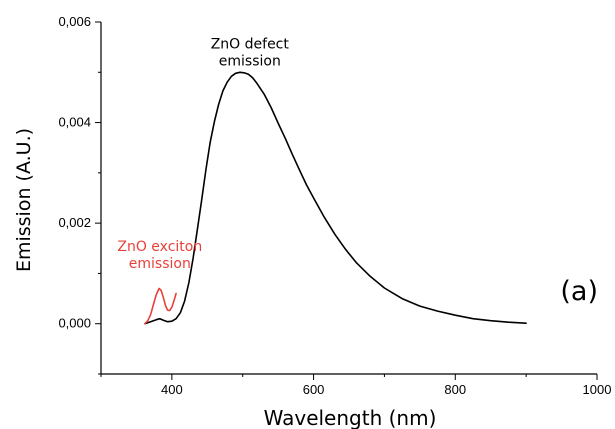 The height and width of the screenshot is (429, 615). I want to click on x-tick-label: 1000, so click(597, 389).